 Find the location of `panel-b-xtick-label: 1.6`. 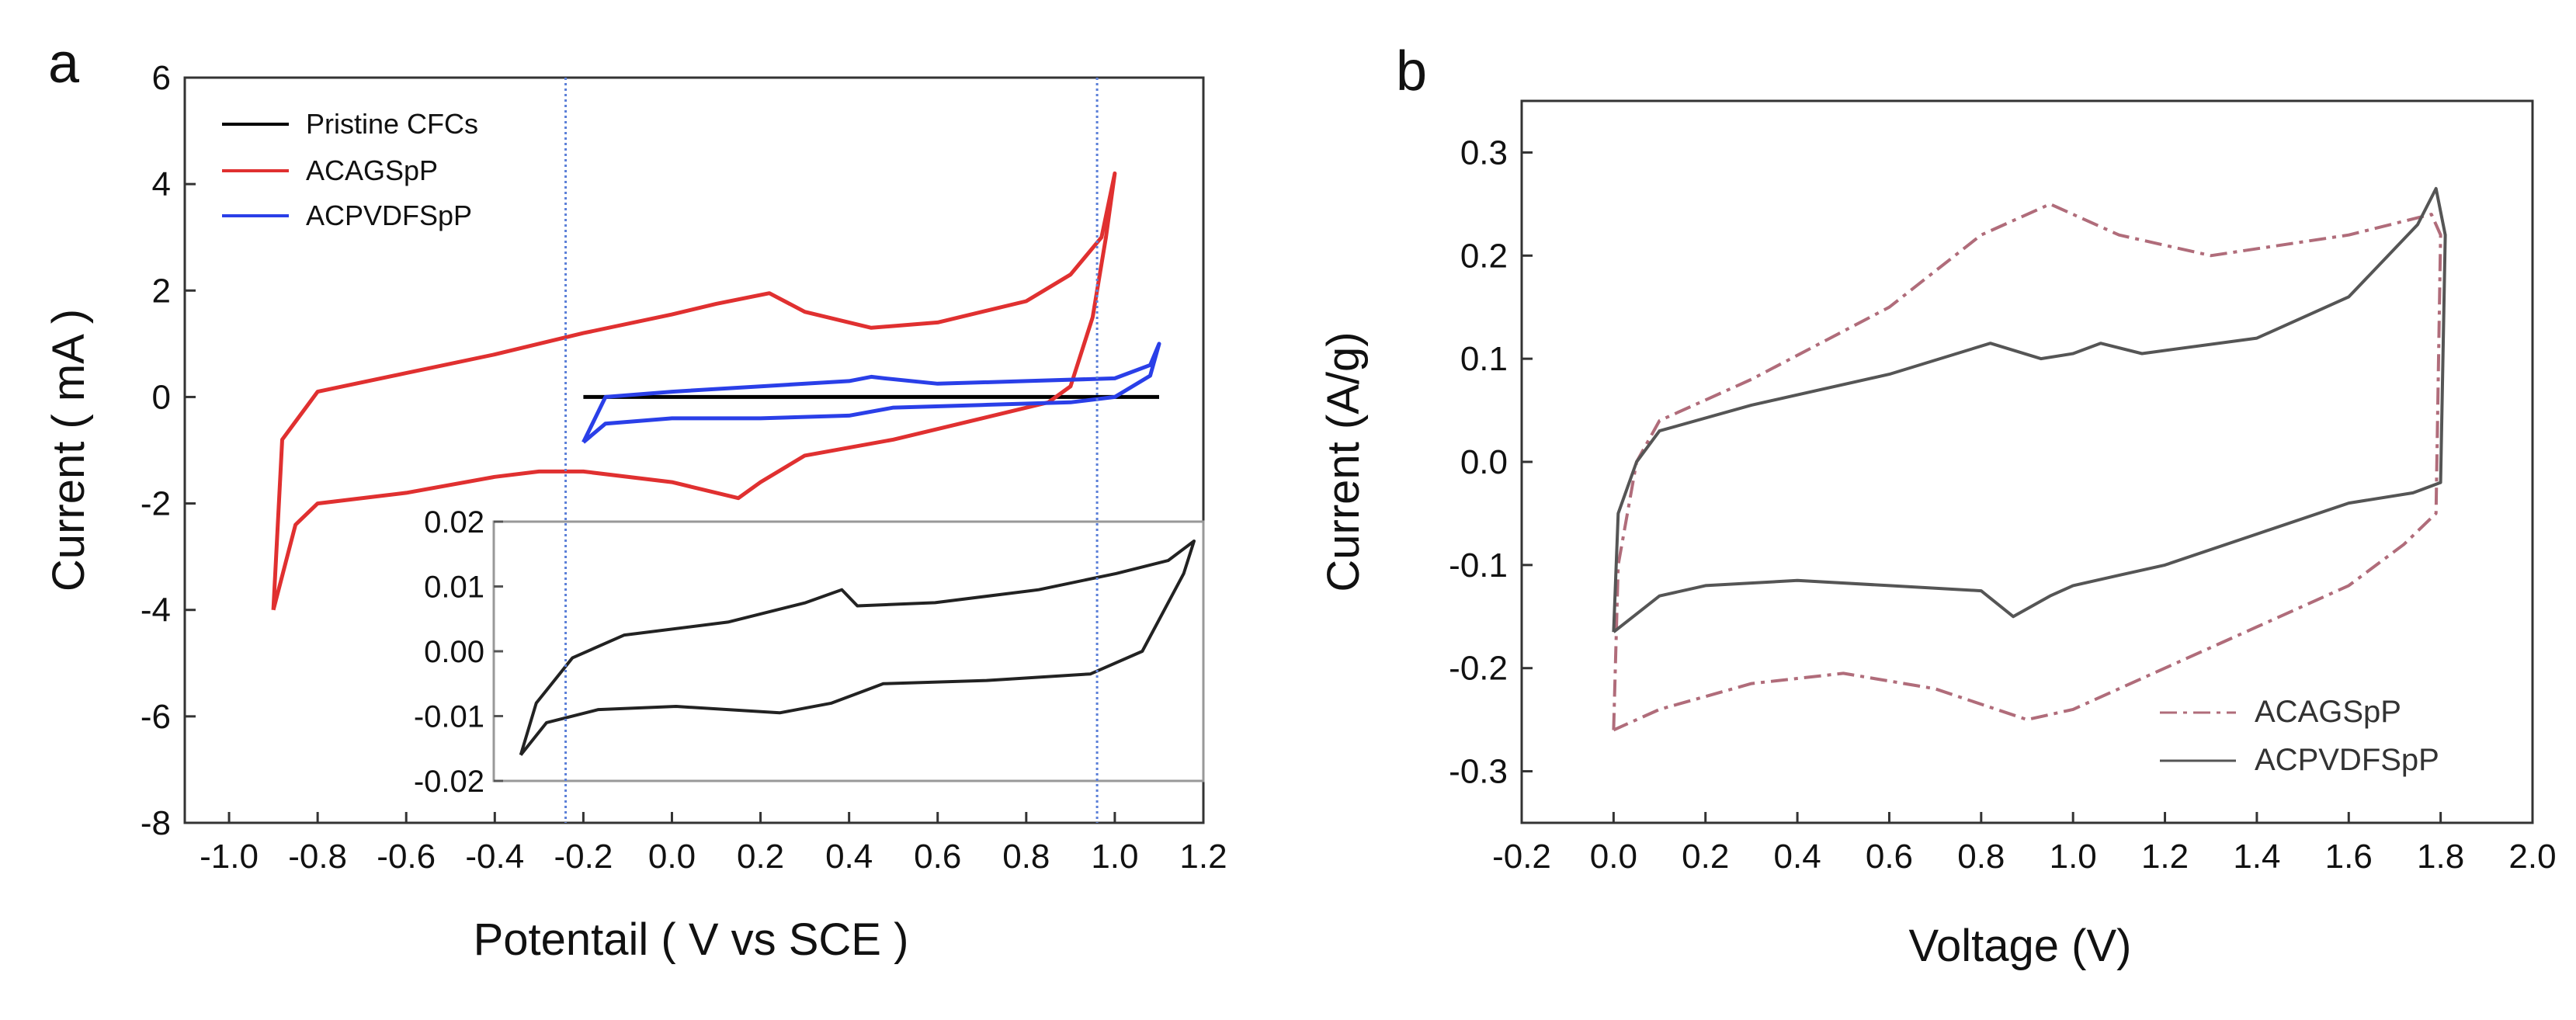

panel-b-xtick-label: 1.6 is located at coordinates (2349, 857).